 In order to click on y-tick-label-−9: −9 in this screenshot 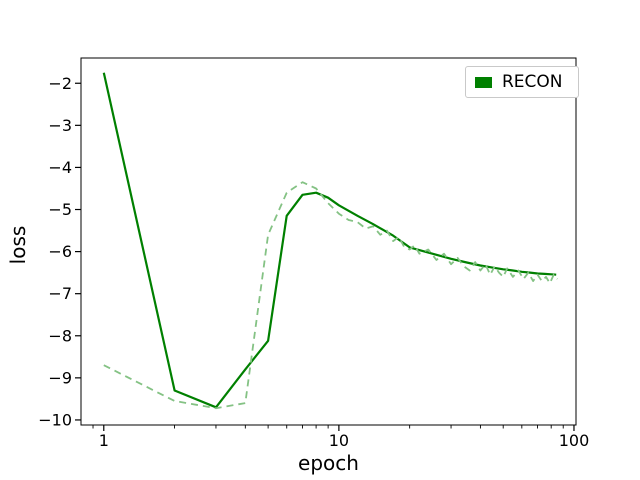, I will do `click(60, 377)`.